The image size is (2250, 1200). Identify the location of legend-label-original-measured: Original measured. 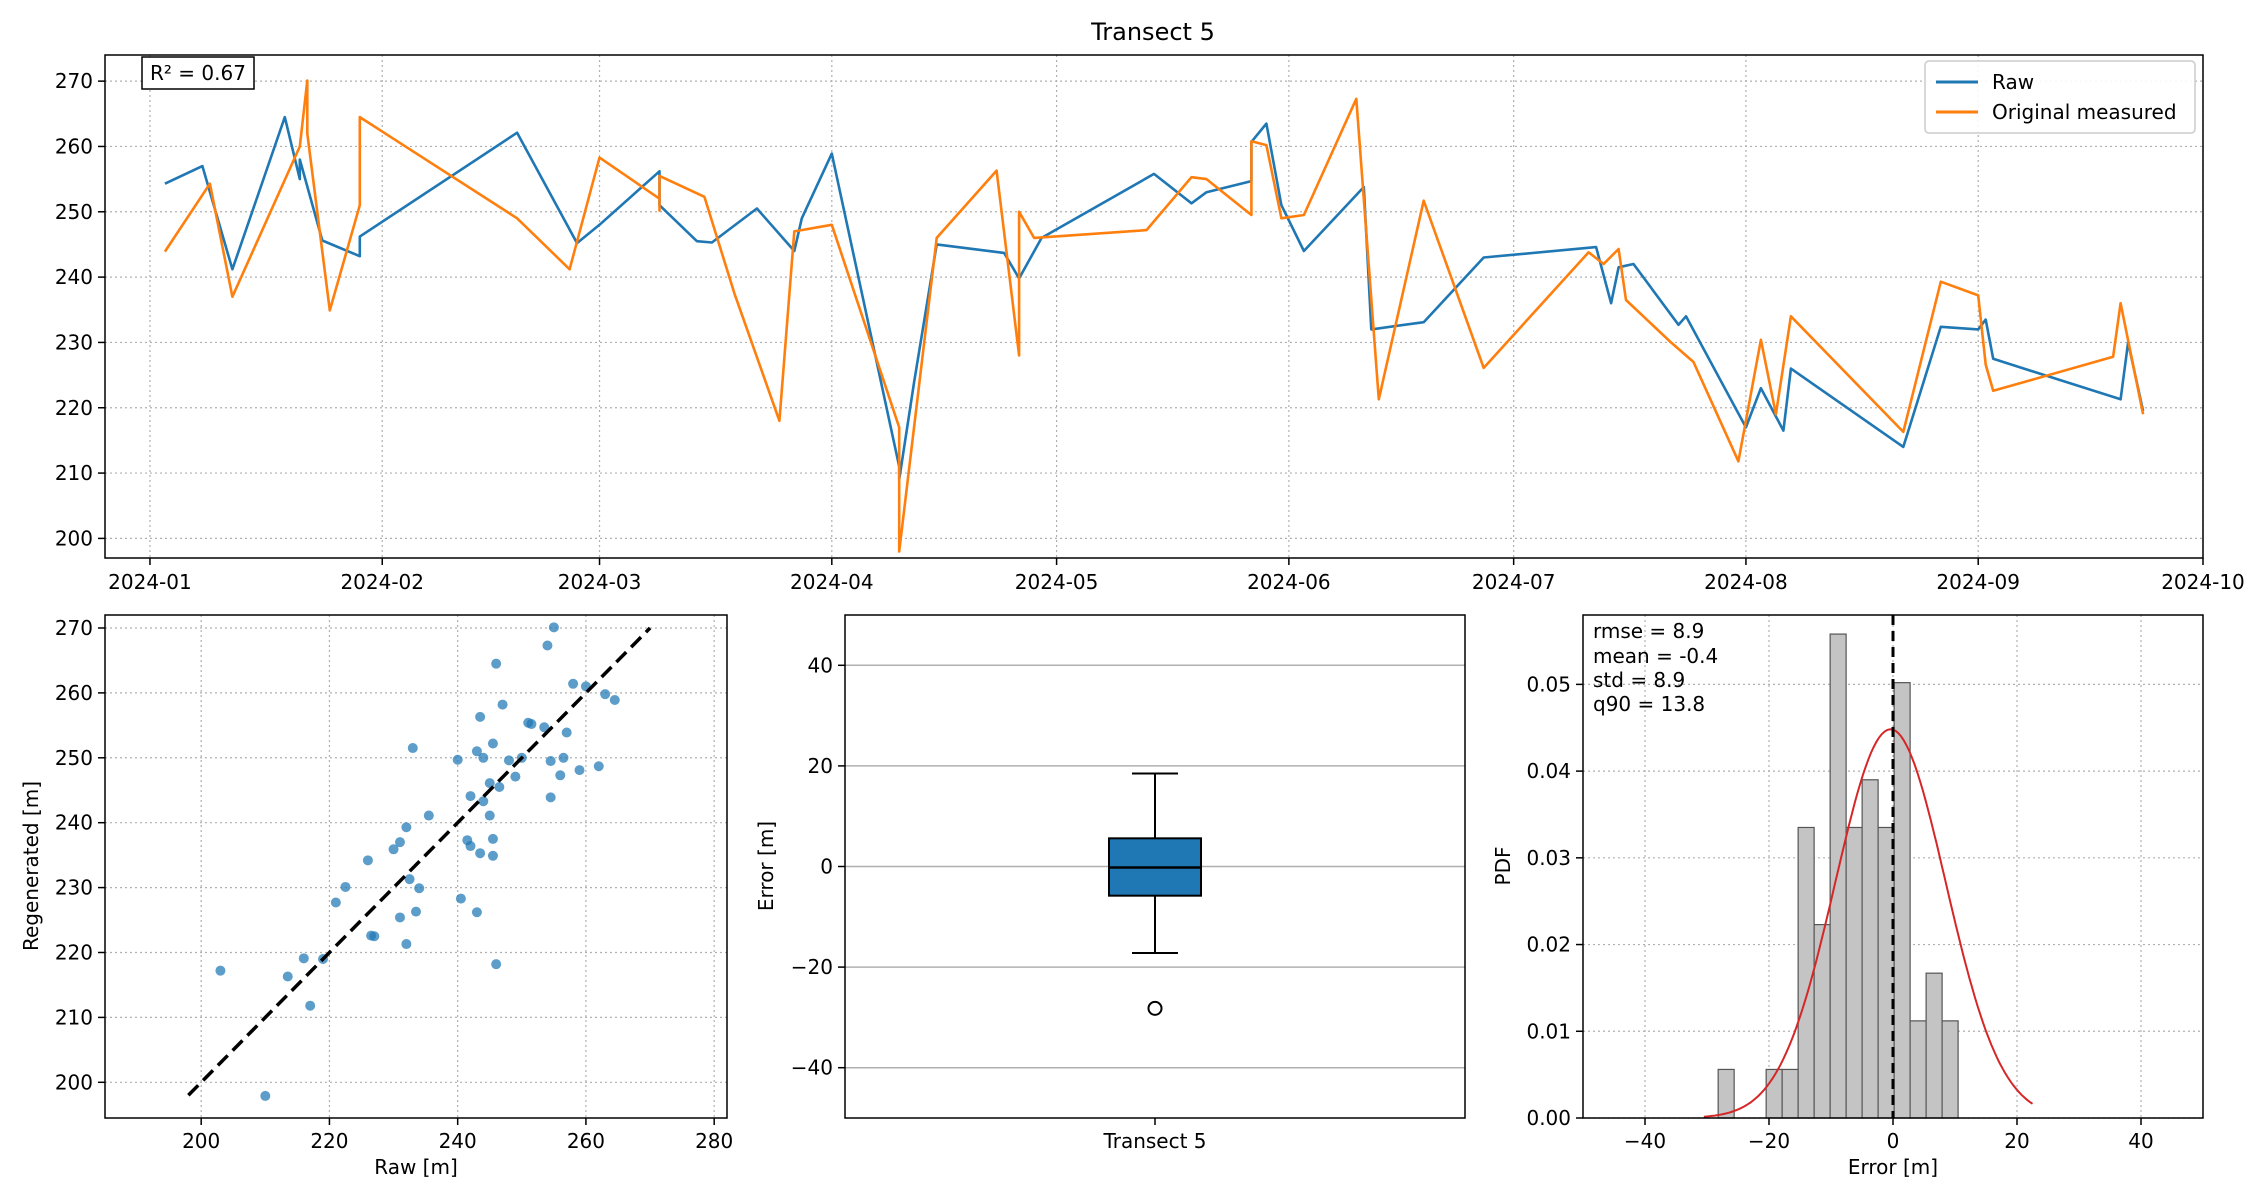
(2084, 112).